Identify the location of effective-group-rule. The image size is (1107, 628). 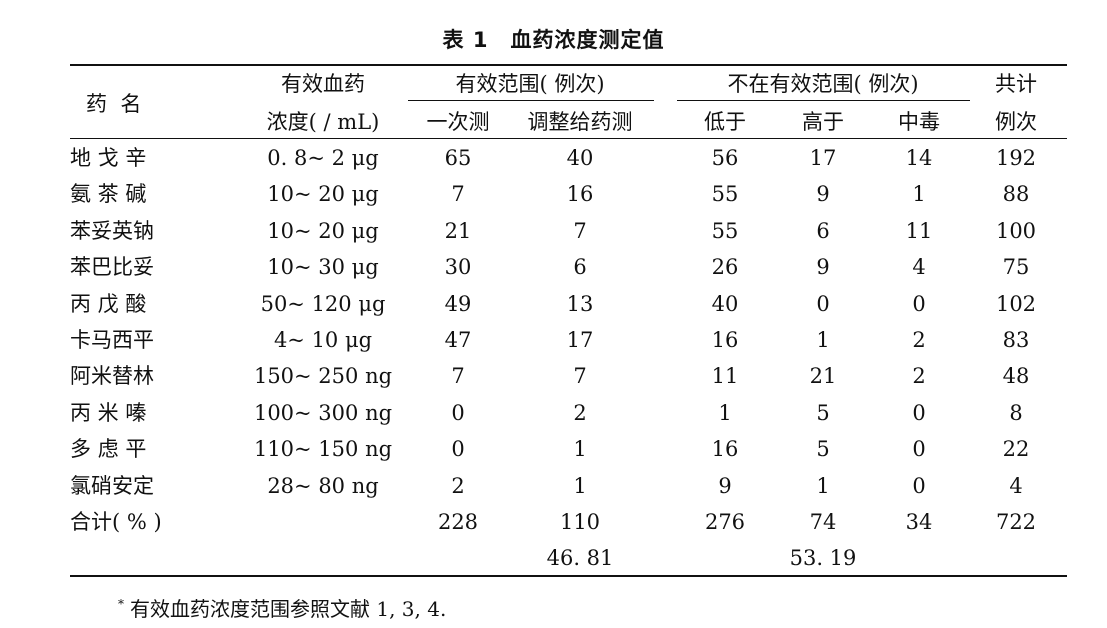
(531, 100).